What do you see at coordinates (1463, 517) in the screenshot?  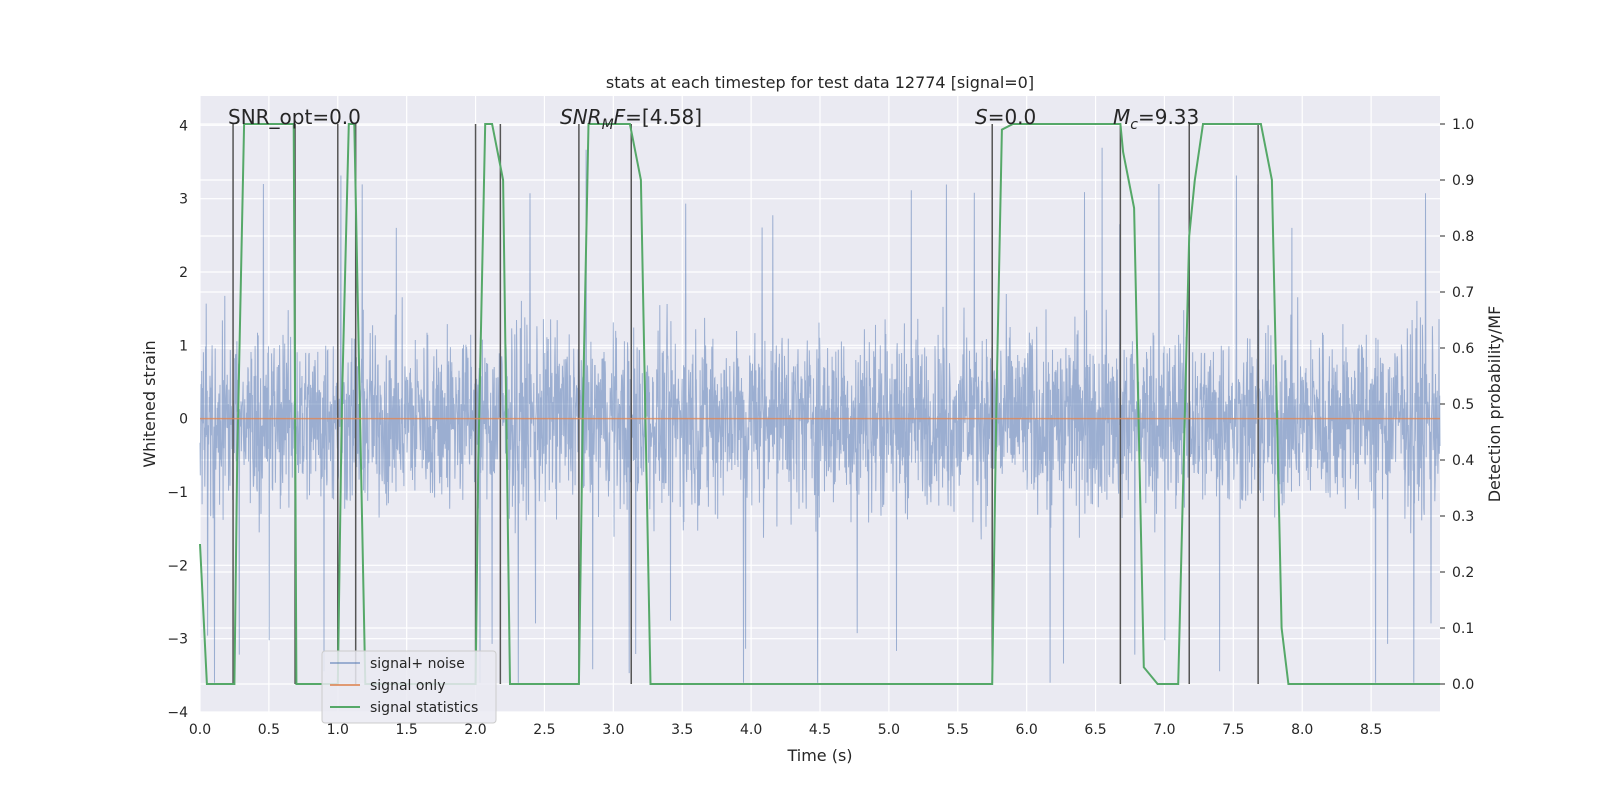 I see `y2-tick-label: 0.3` at bounding box center [1463, 517].